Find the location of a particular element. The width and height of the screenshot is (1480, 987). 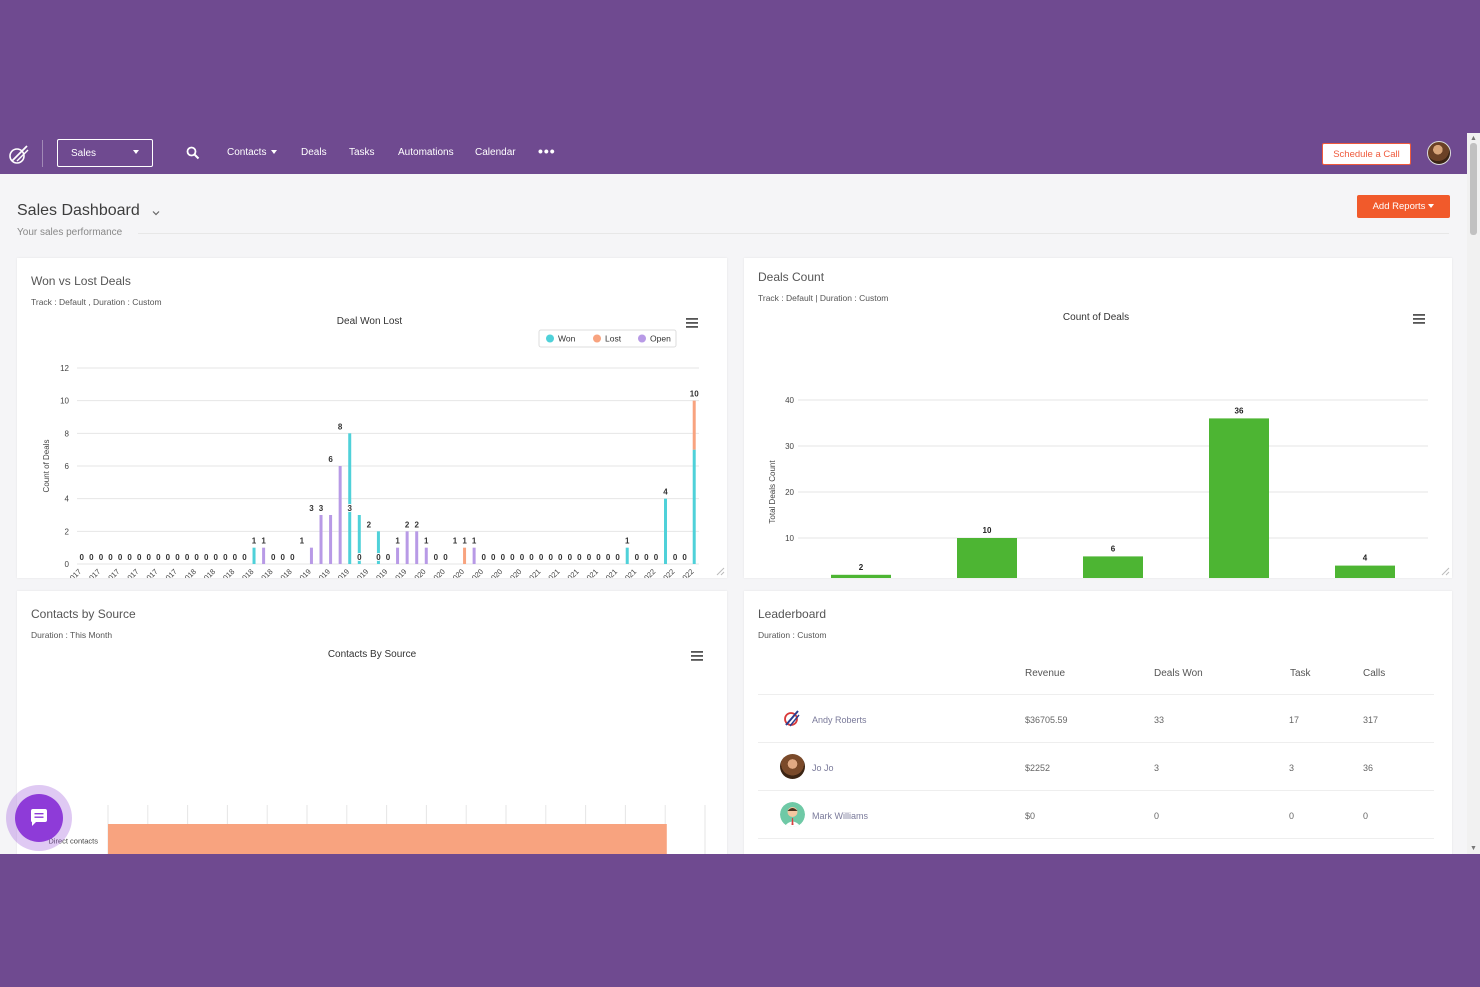

leaderboard-calls: 36 is located at coordinates (1368, 768).